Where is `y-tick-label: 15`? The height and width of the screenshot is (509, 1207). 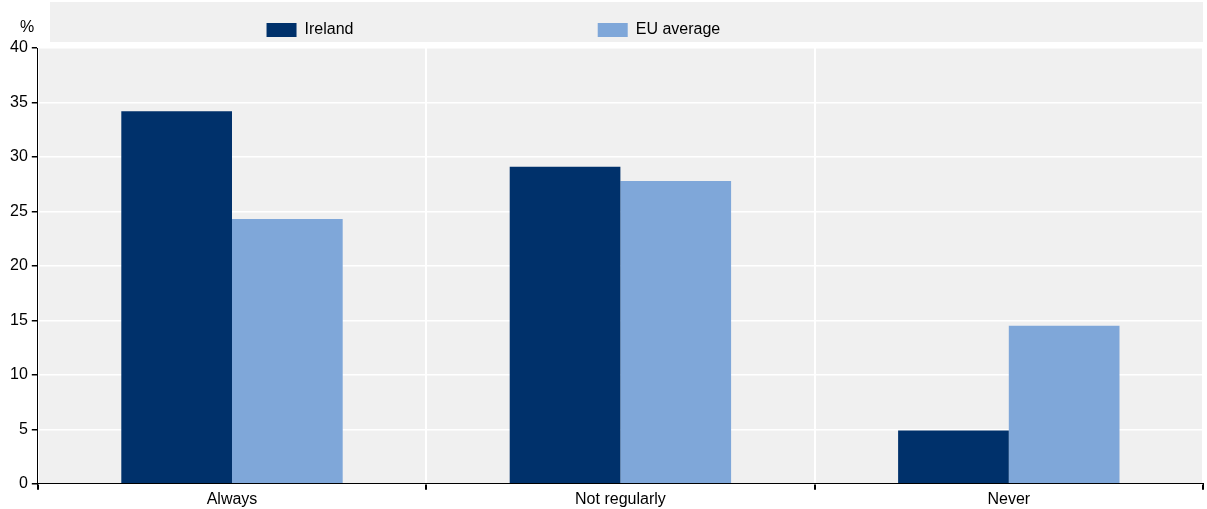
y-tick-label: 15 is located at coordinates (19, 319).